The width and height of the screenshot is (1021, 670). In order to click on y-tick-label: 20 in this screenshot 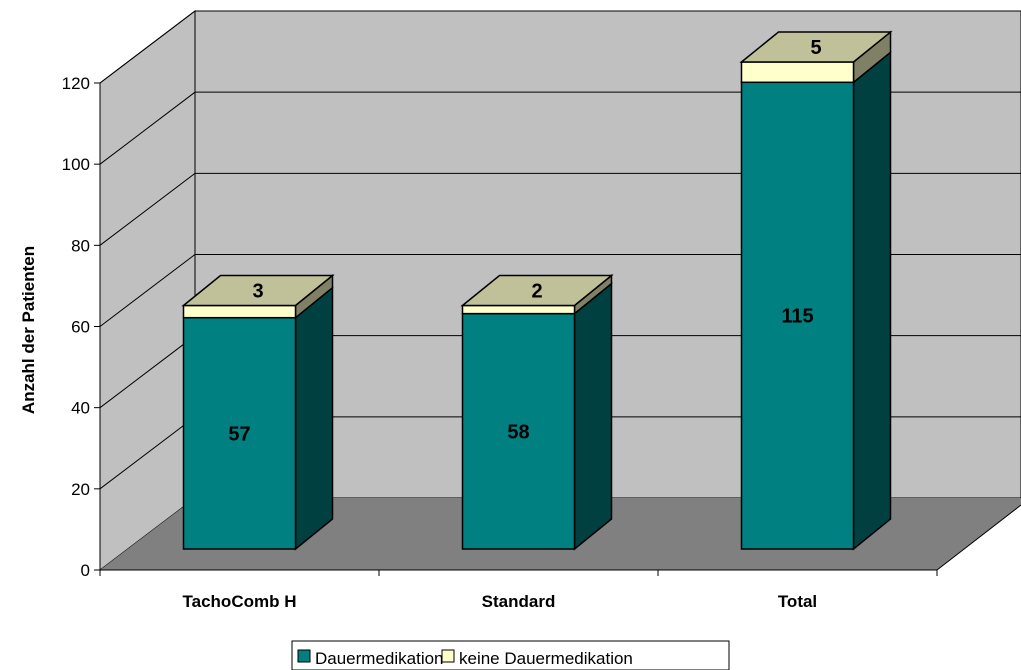, I will do `click(80, 489)`.